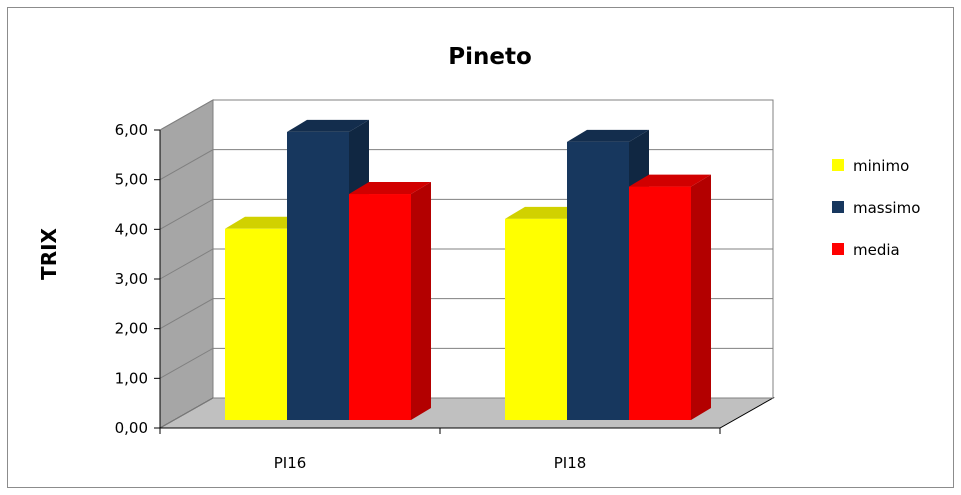  I want to click on y-tick-label: 6,00, so click(131, 130).